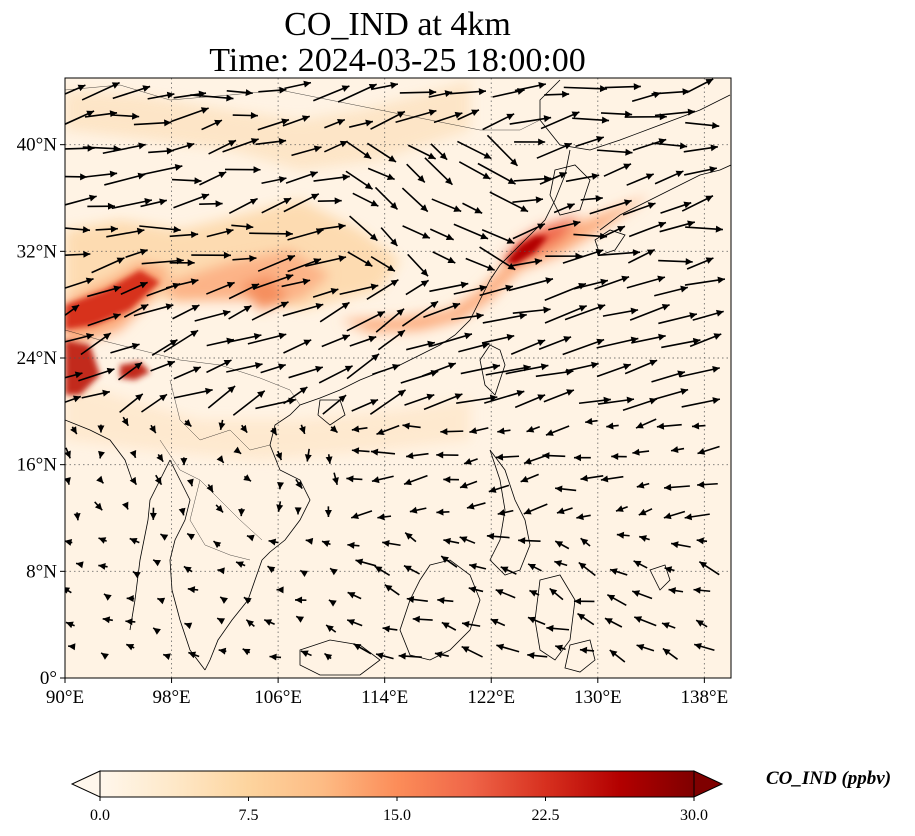 This screenshot has height=836, width=915. I want to click on lon-tick-label: 130°E, so click(598, 697).